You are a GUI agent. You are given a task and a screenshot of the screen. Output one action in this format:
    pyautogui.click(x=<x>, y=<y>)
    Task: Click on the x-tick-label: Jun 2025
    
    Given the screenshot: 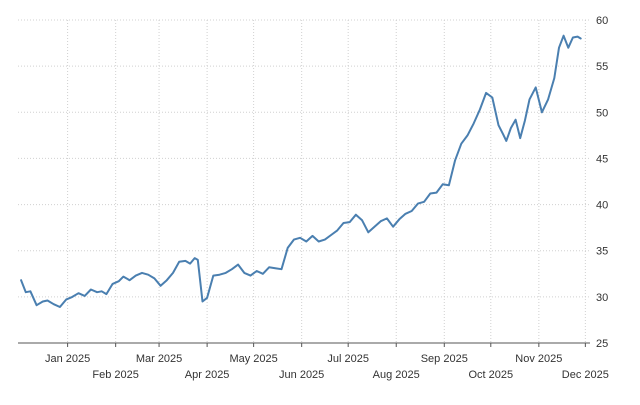 What is the action you would take?
    pyautogui.click(x=301, y=375)
    